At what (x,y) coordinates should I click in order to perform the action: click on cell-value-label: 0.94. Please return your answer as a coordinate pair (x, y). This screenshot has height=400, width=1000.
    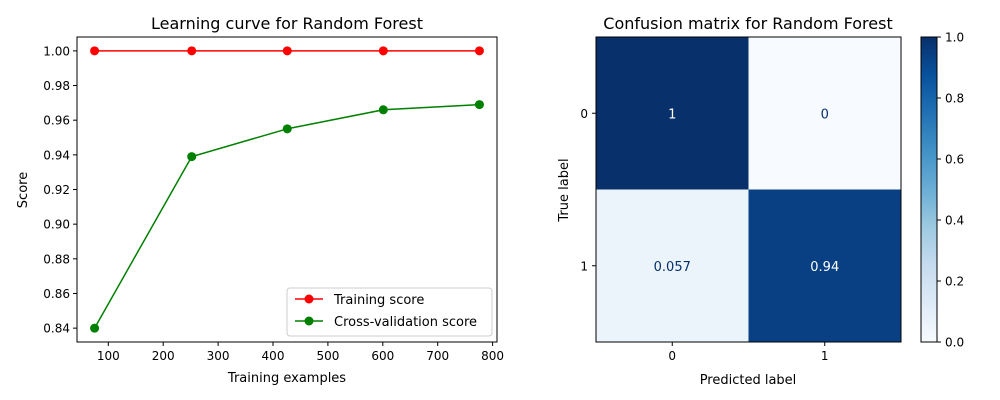
    Looking at the image, I should click on (824, 267).